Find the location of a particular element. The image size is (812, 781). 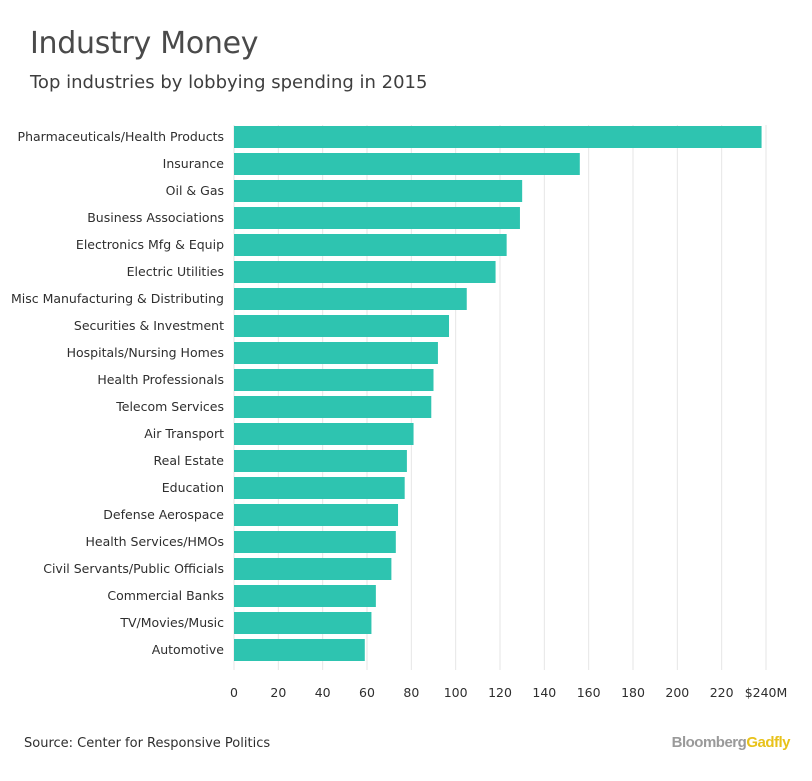

x-tick-label: 20 is located at coordinates (278, 692).